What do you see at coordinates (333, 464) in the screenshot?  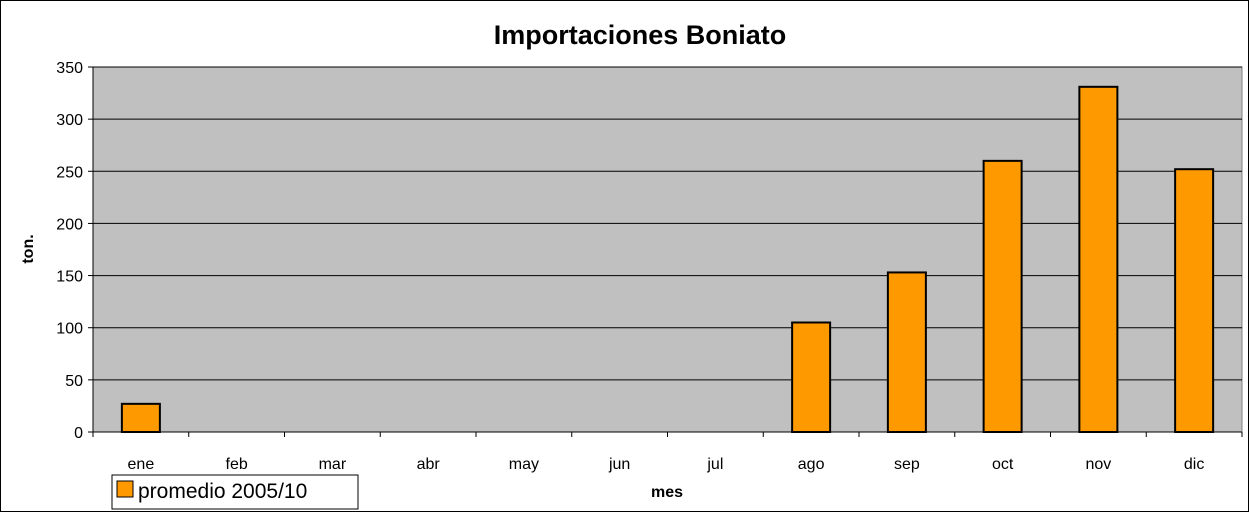 I see `x-tick-label: mar` at bounding box center [333, 464].